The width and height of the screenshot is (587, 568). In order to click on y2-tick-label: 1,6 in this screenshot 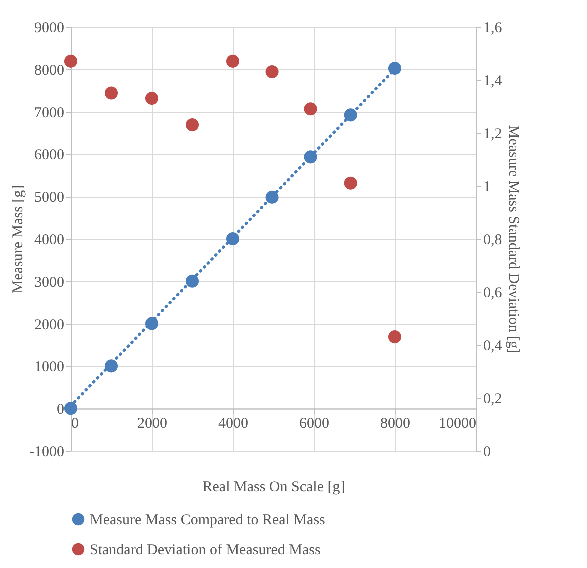, I will do `click(493, 28)`.